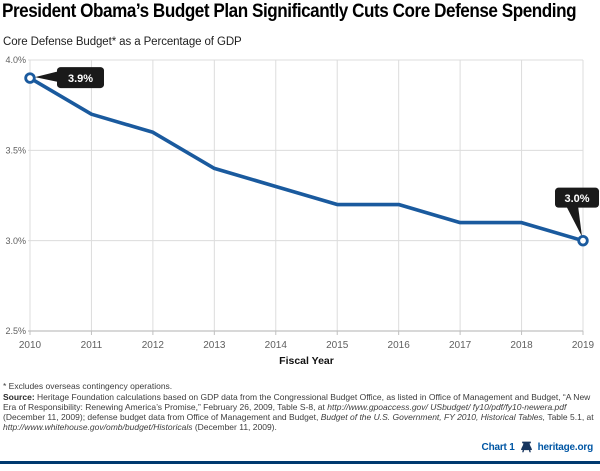  What do you see at coordinates (15, 241) in the screenshot?
I see `y-tick-label: 3.0%` at bounding box center [15, 241].